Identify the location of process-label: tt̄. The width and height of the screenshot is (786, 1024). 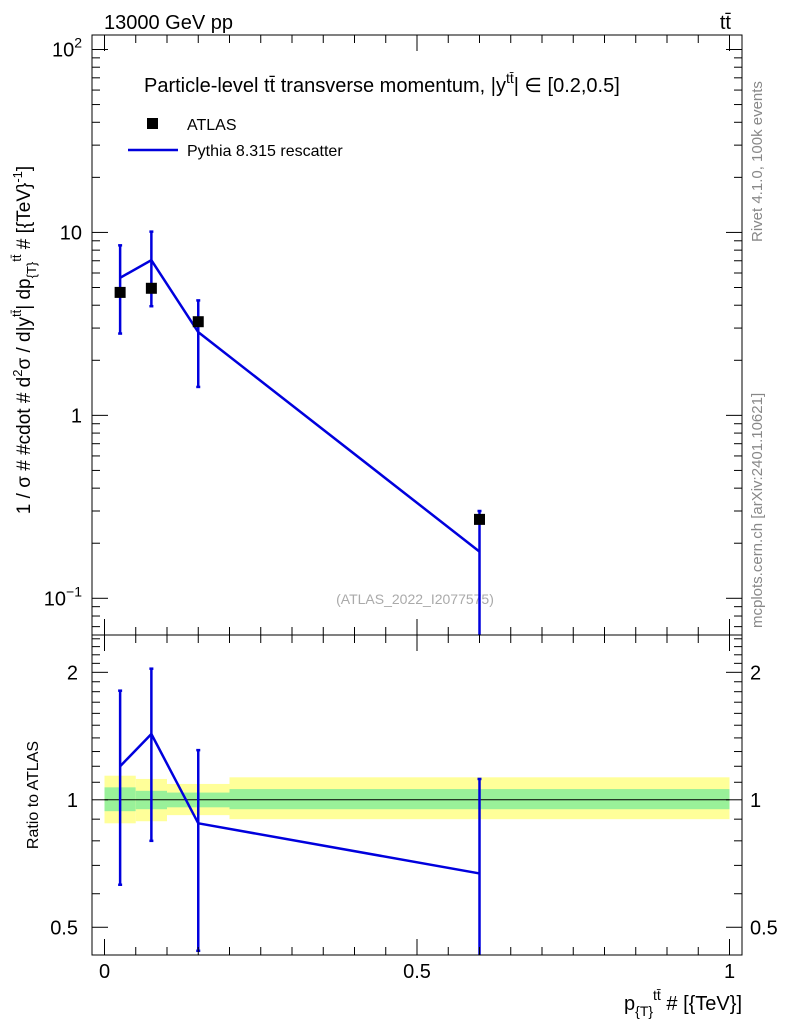
(726, 23).